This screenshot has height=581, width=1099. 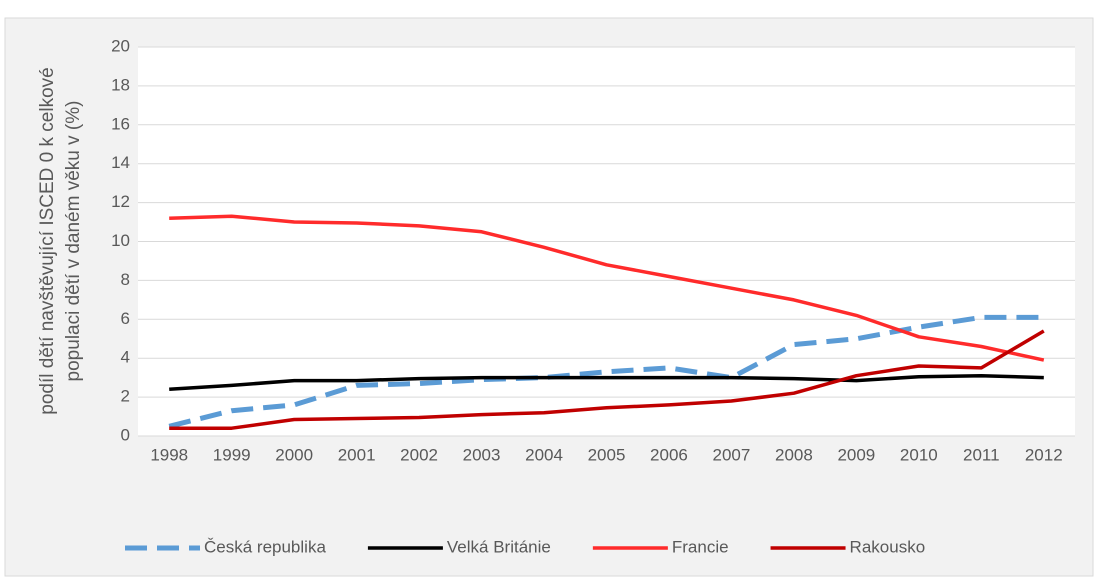 I want to click on y-tick-label: 6, so click(x=125, y=318).